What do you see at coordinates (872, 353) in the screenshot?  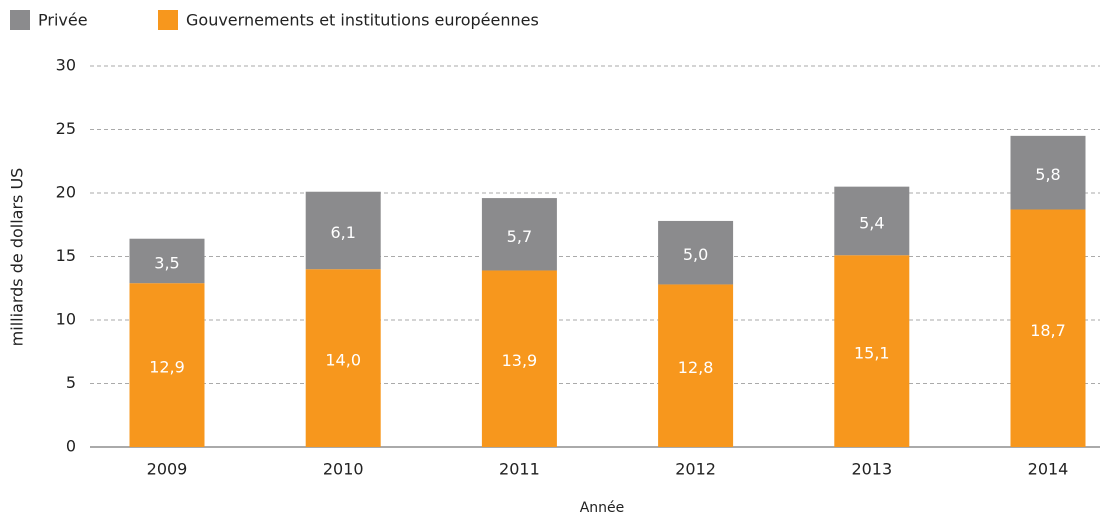 I see `data-label: 15,1` at bounding box center [872, 353].